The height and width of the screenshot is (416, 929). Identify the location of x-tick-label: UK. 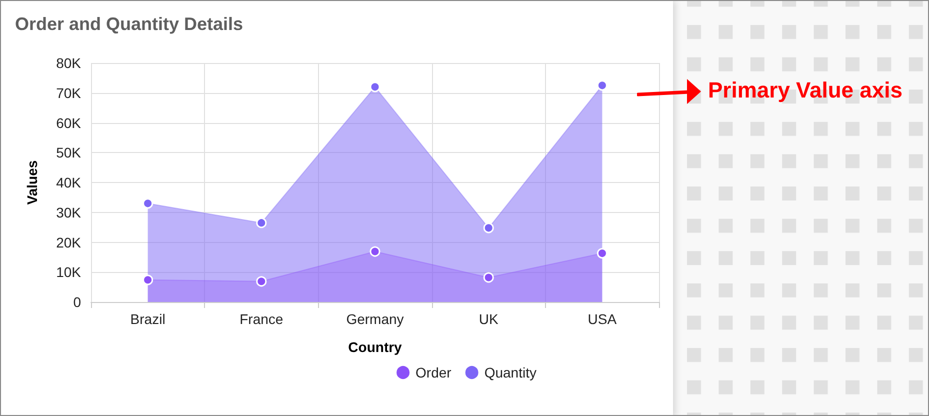
(488, 319).